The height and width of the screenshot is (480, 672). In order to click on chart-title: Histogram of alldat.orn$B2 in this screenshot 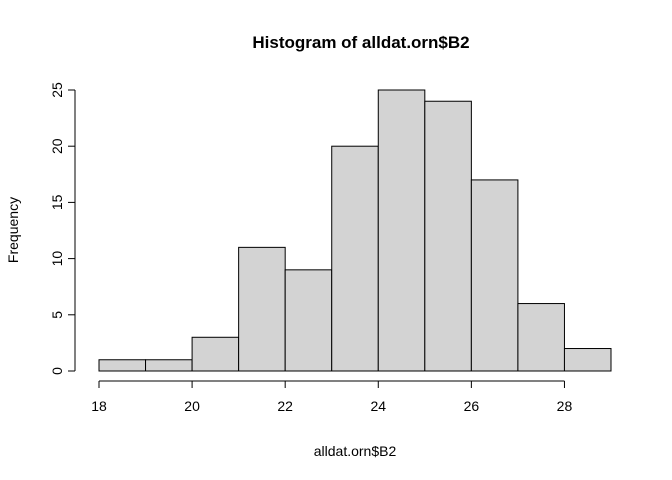, I will do `click(360, 42)`.